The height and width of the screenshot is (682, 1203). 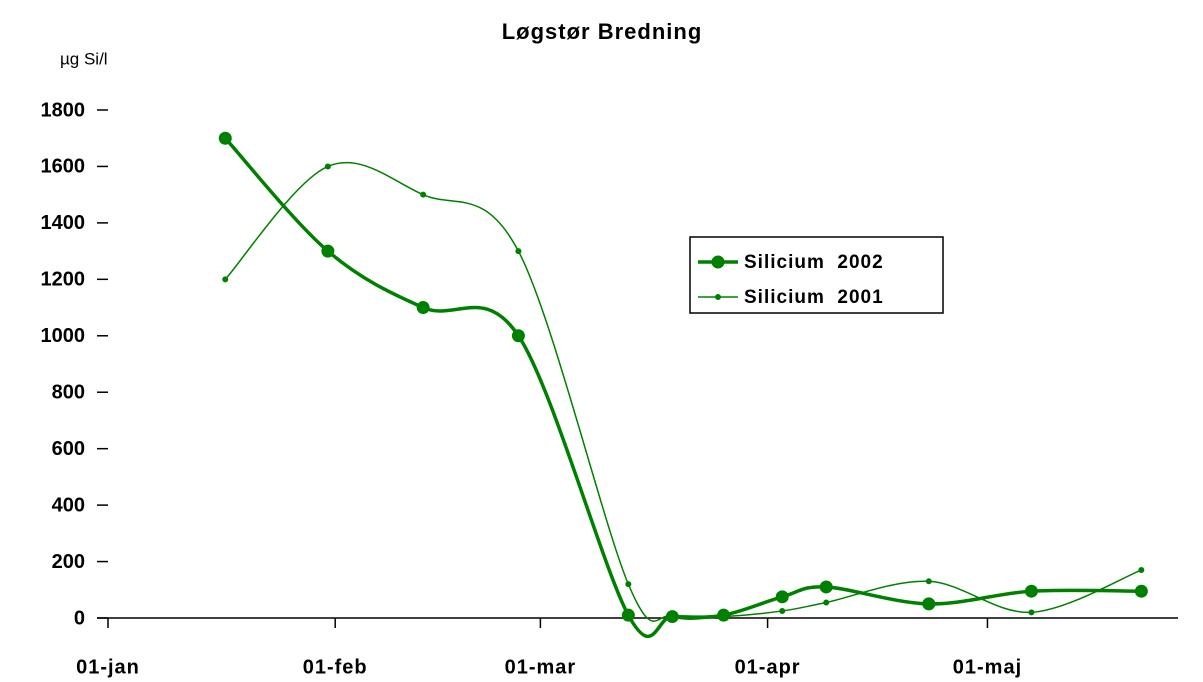 I want to click on x-tick-label: 01-feb, so click(x=335, y=667).